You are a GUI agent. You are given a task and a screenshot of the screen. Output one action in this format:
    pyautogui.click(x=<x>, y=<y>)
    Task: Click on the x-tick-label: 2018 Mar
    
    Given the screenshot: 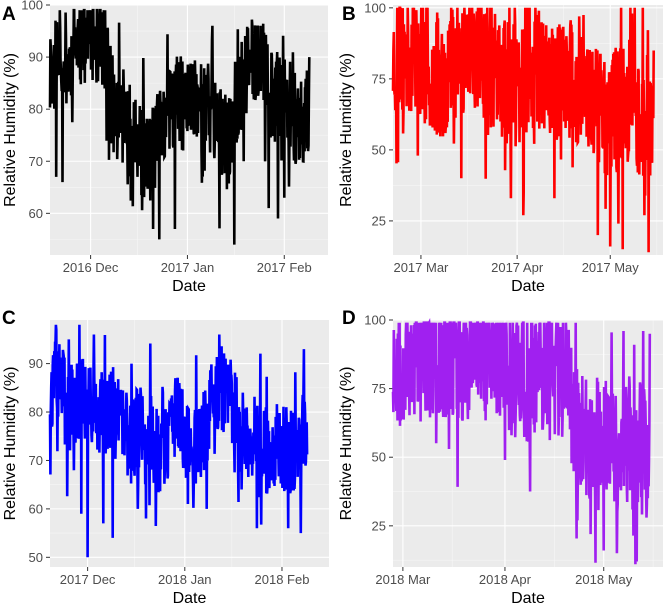 What is the action you would take?
    pyautogui.click(x=403, y=579)
    